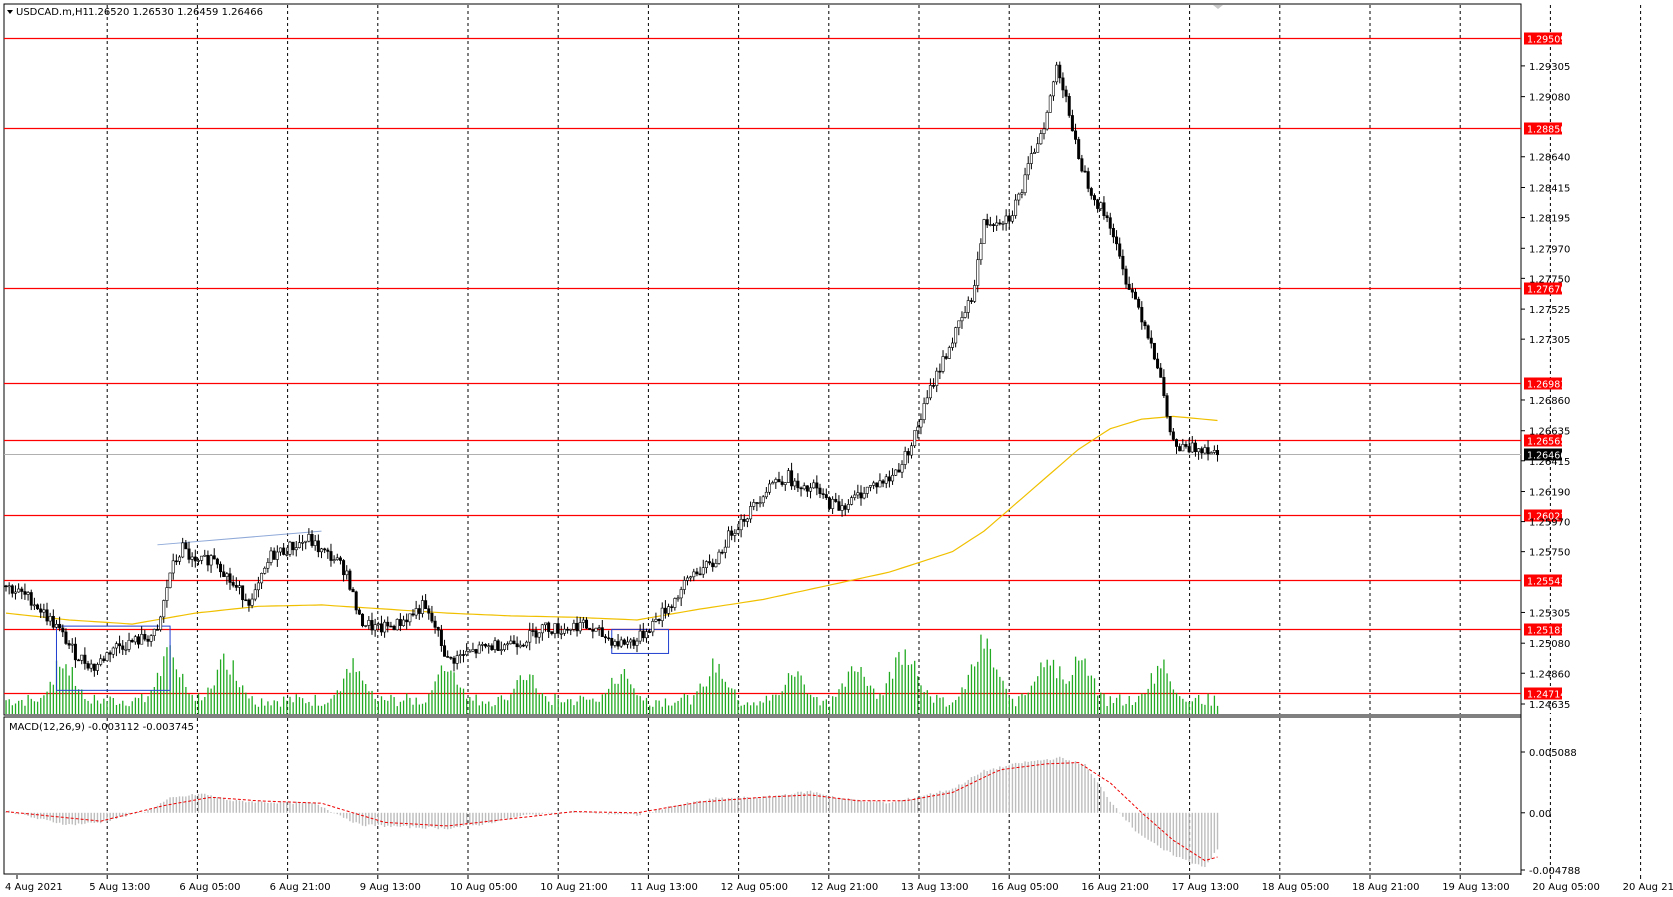 This screenshot has height=897, width=1673. Describe the element at coordinates (934, 887) in the screenshot. I see `time-tick-label: 13 Aug 13:00` at that location.